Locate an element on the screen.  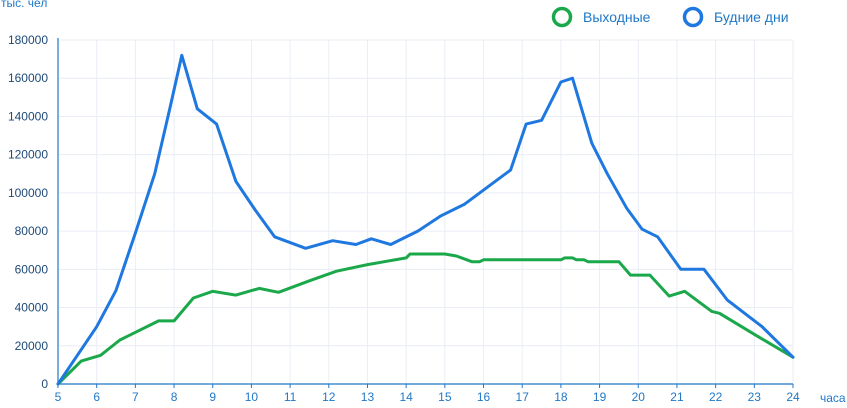
y-tick-label: 180000 is located at coordinates (28, 40).